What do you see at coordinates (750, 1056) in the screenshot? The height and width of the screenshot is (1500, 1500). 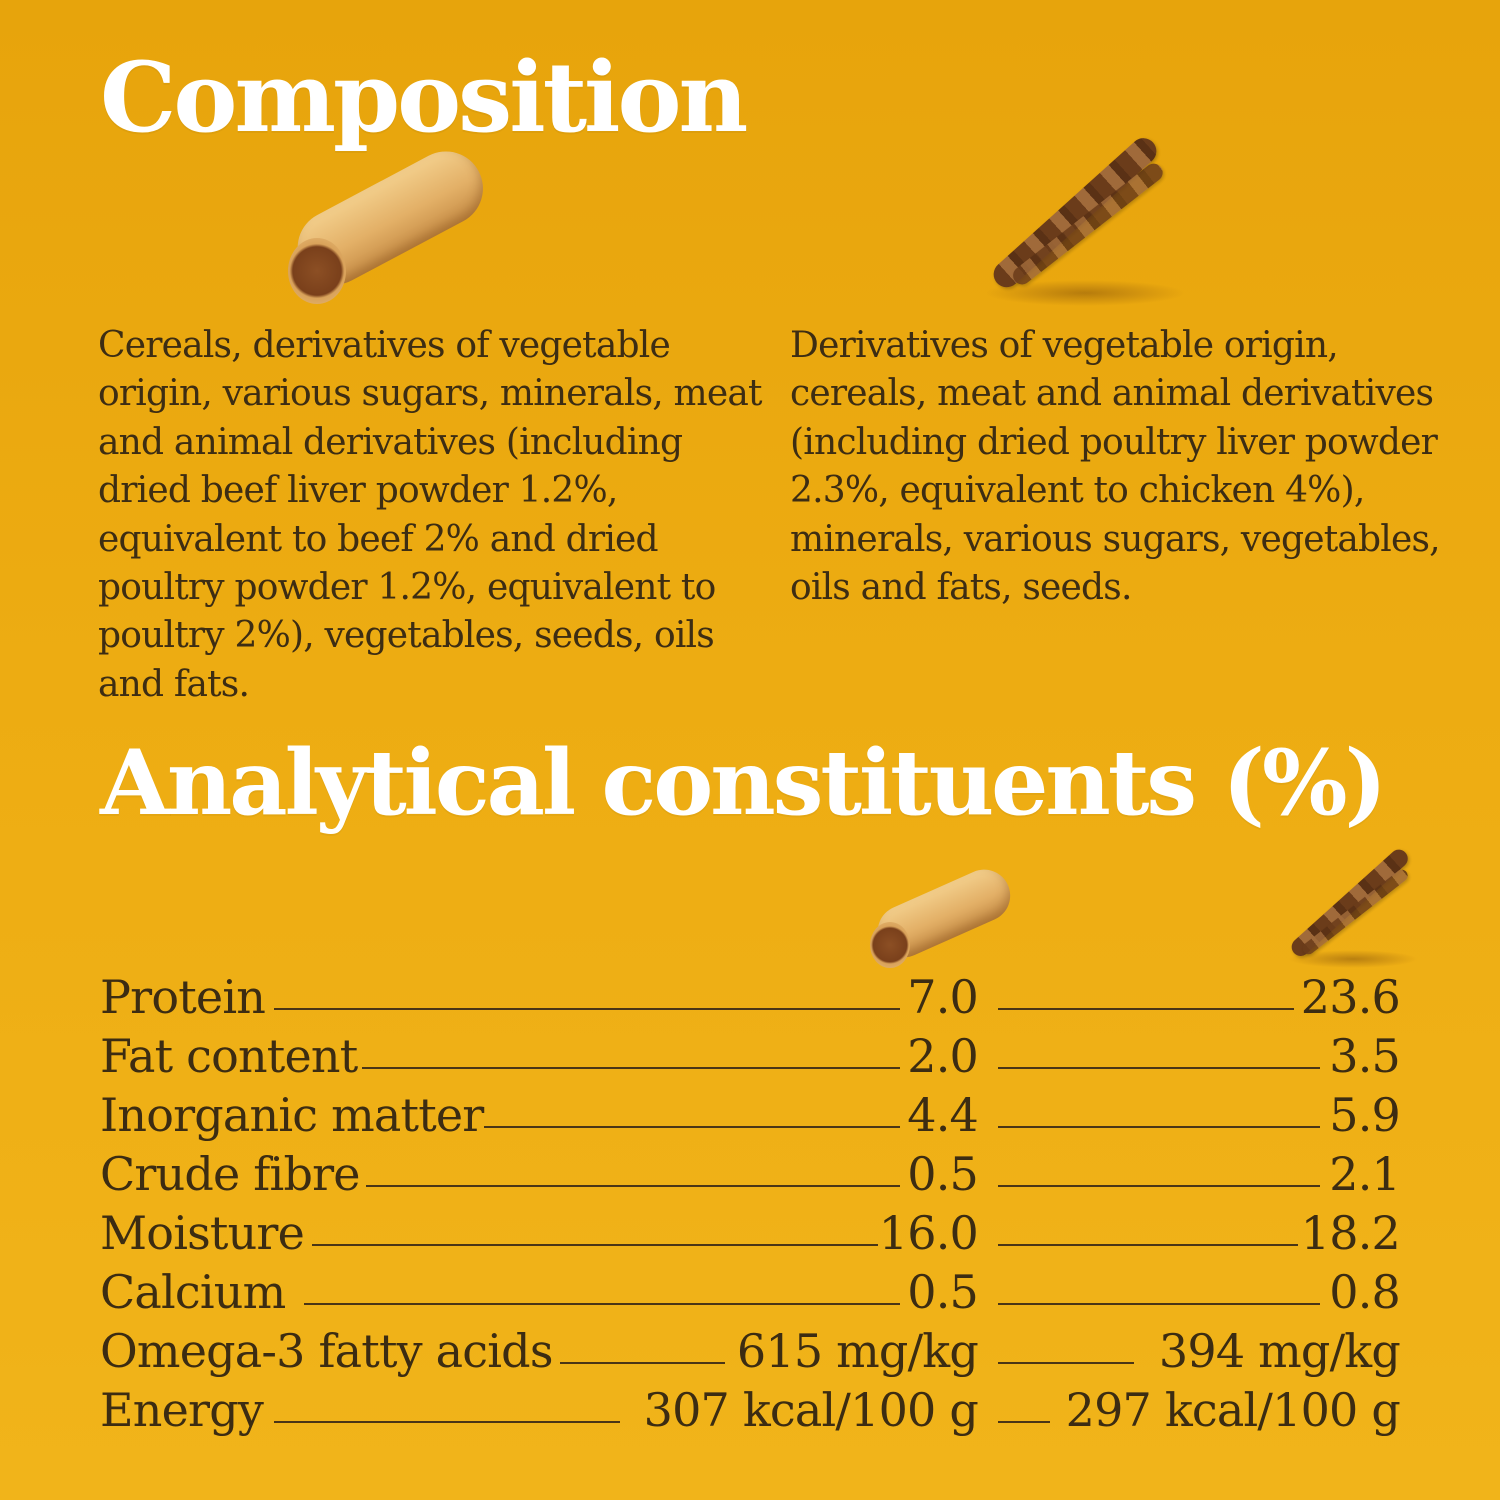 I see `nutrient-row-fat-content: Fat content 2.0 3.5` at bounding box center [750, 1056].